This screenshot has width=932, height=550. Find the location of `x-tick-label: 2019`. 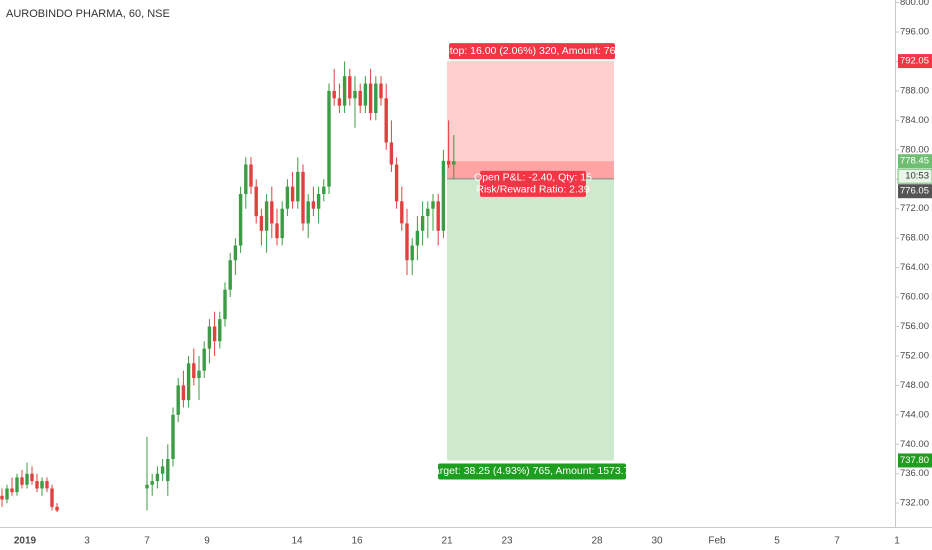

x-tick-label: 2019 is located at coordinates (25, 541).